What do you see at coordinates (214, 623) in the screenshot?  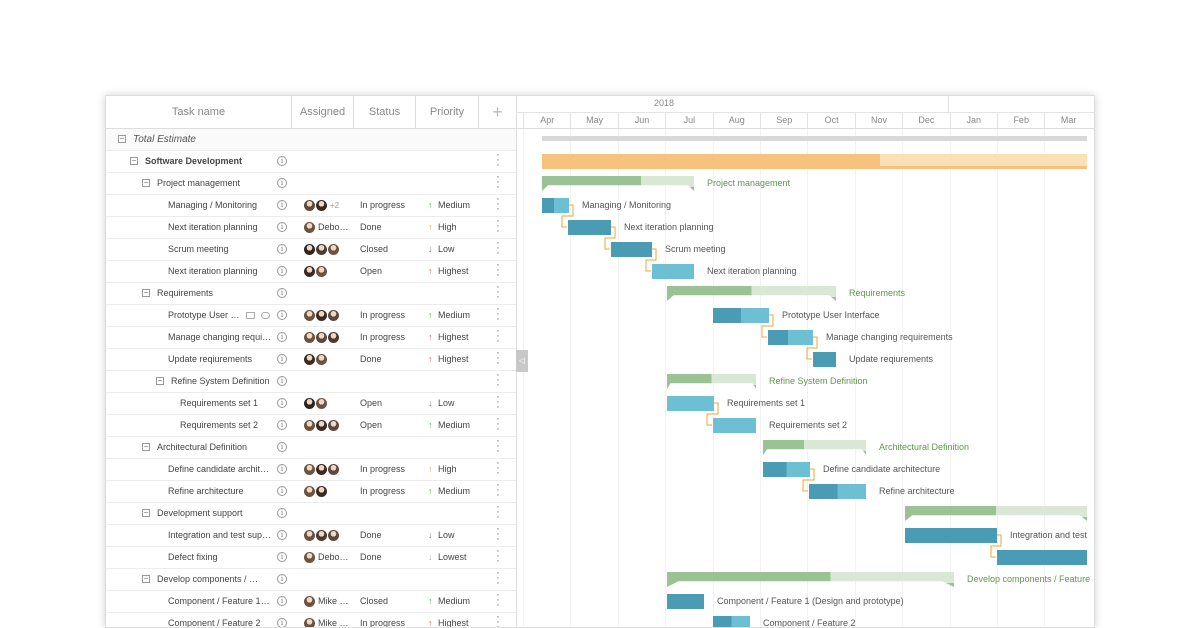 I see `task-name: Component / Feature 2` at bounding box center [214, 623].